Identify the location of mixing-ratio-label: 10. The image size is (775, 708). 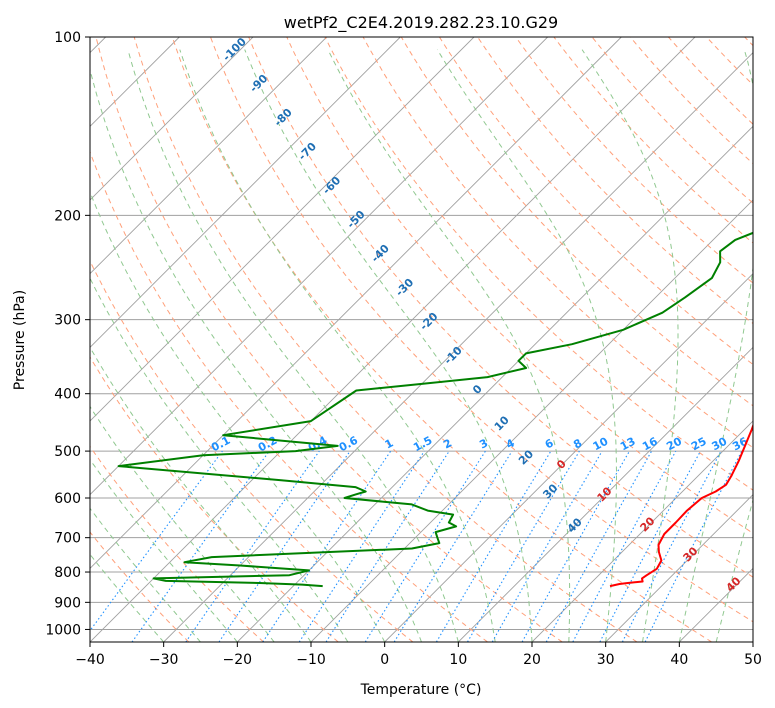
(601, 443).